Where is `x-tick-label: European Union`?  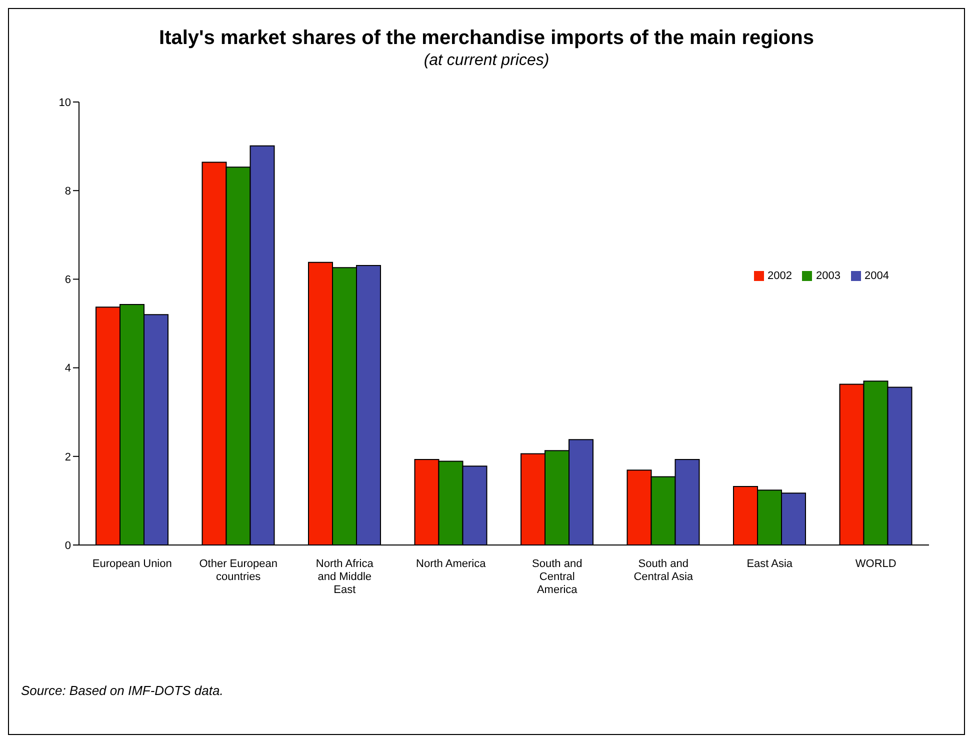 x-tick-label: European Union is located at coordinates (132, 564).